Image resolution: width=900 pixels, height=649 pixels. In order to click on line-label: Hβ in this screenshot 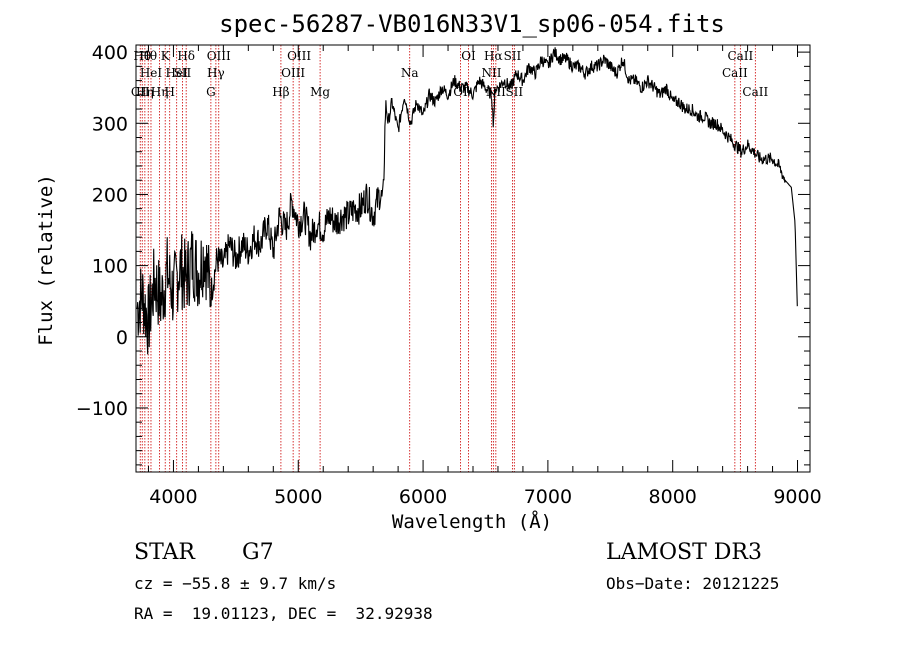, I will do `click(280, 92)`.